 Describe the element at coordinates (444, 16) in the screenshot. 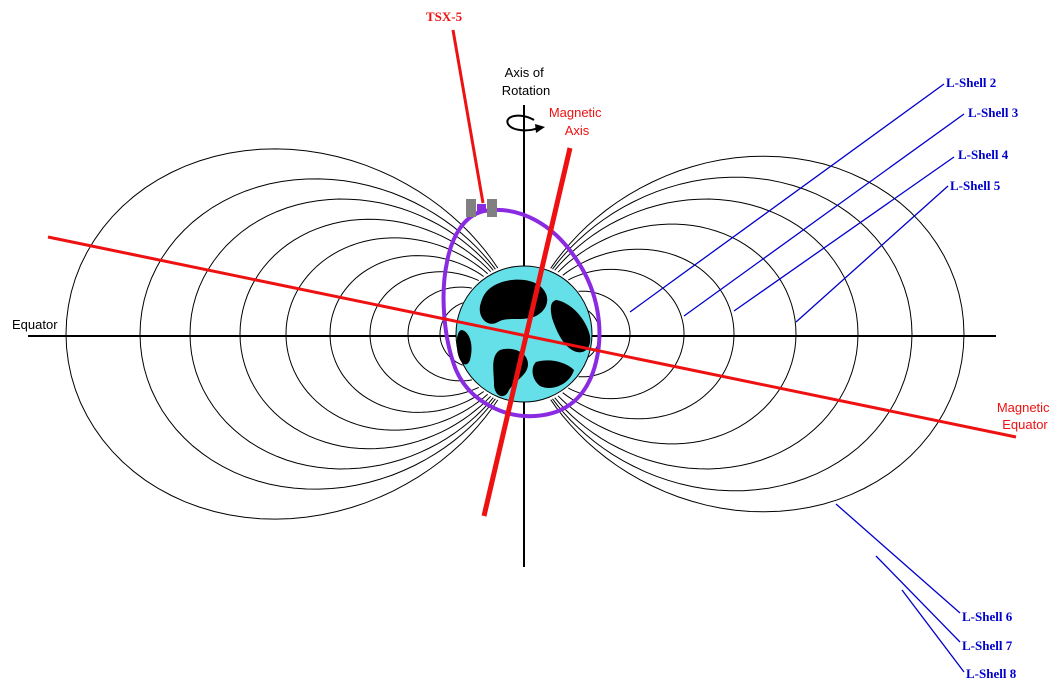

I see `satellite-label: TSX-5` at that location.